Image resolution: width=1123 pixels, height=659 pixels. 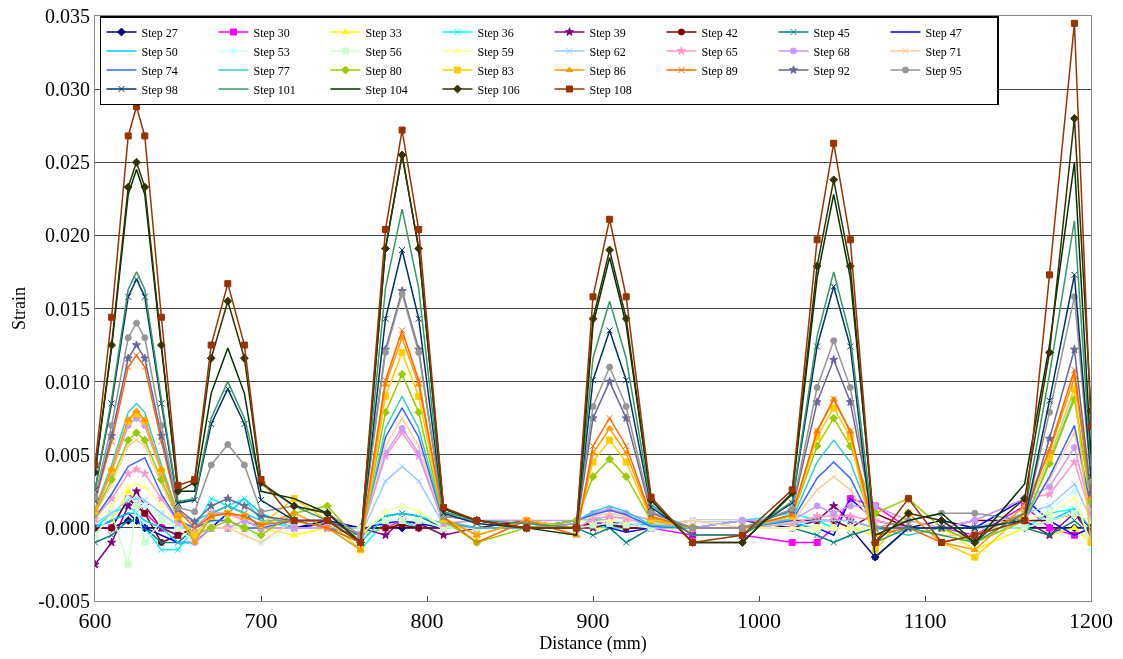 What do you see at coordinates (159, 89) in the screenshot?
I see `legend-label: Step 98` at bounding box center [159, 89].